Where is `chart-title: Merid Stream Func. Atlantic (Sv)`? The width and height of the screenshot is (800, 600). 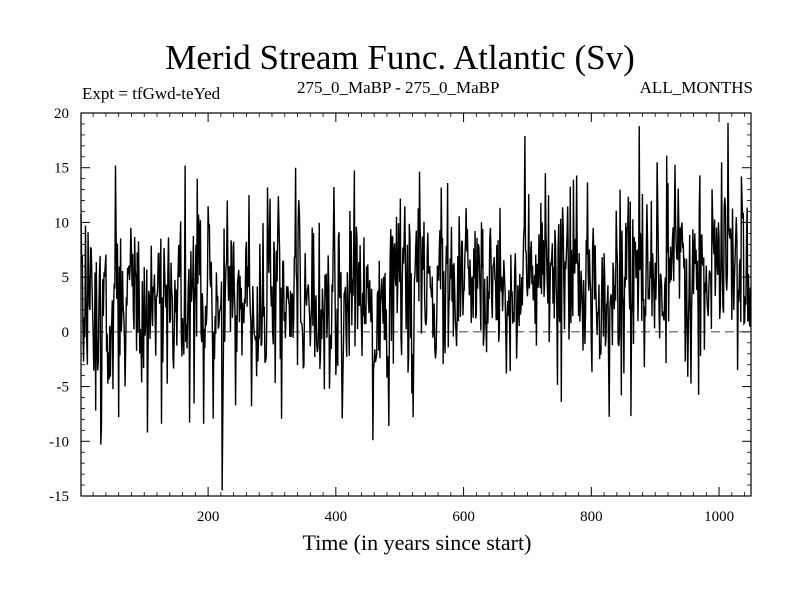 chart-title: Merid Stream Func. Atlantic (Sv) is located at coordinates (400, 57).